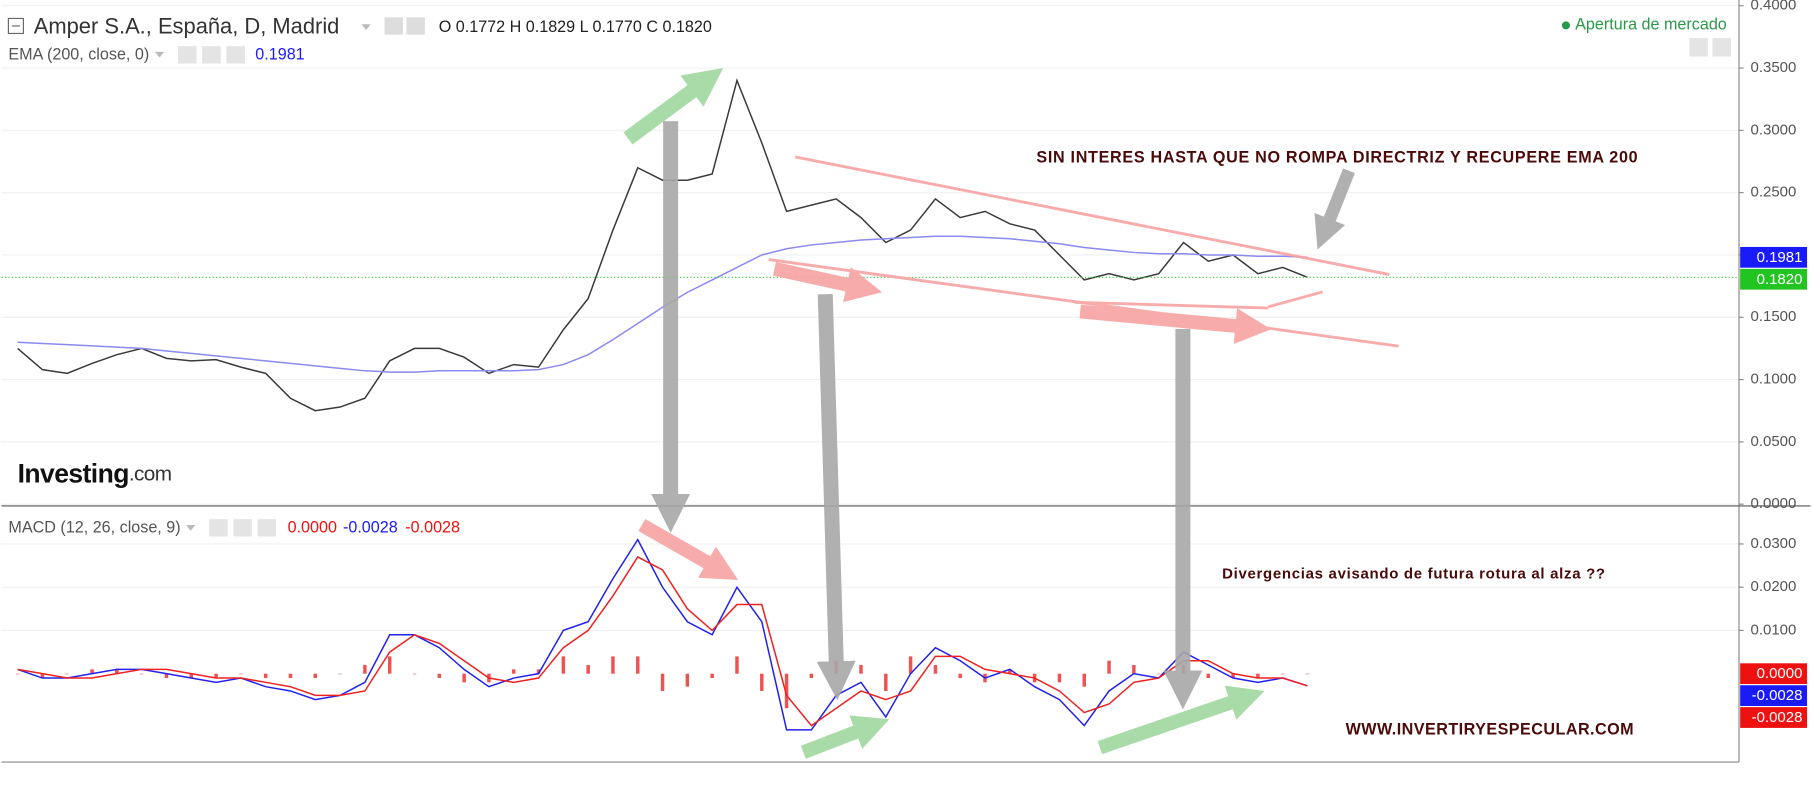 Image resolution: width=1812 pixels, height=788 pixels. Describe the element at coordinates (187, 25) in the screenshot. I see `chart-title: Amper S.A., España, D, Madrid` at that location.